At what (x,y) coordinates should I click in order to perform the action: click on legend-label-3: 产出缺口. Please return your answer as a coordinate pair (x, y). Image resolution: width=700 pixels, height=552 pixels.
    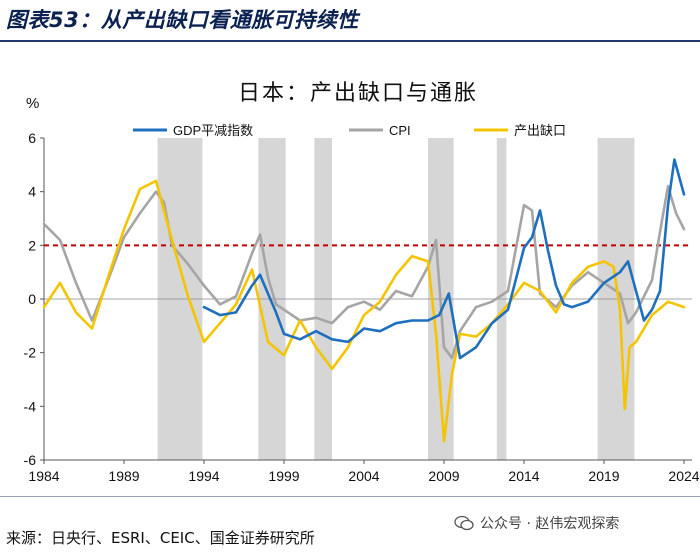
    Looking at the image, I should click on (540, 130).